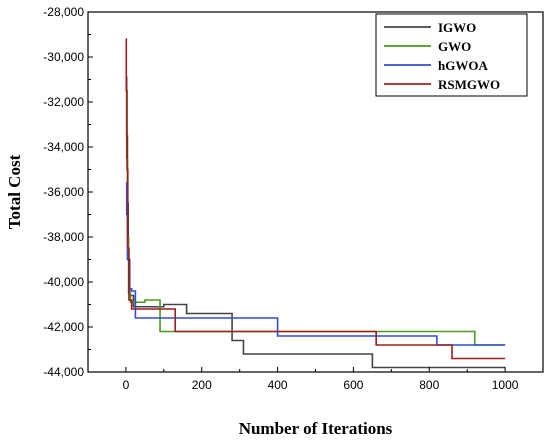  What do you see at coordinates (463, 65) in the screenshot?
I see `legend-label: hGWOA` at bounding box center [463, 65].